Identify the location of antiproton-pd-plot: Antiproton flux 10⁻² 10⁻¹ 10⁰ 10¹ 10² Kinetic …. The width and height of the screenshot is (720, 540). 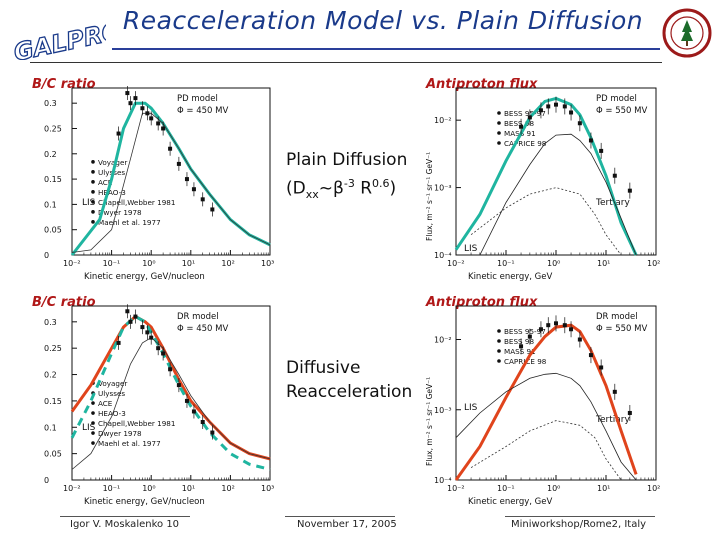
(542, 179).